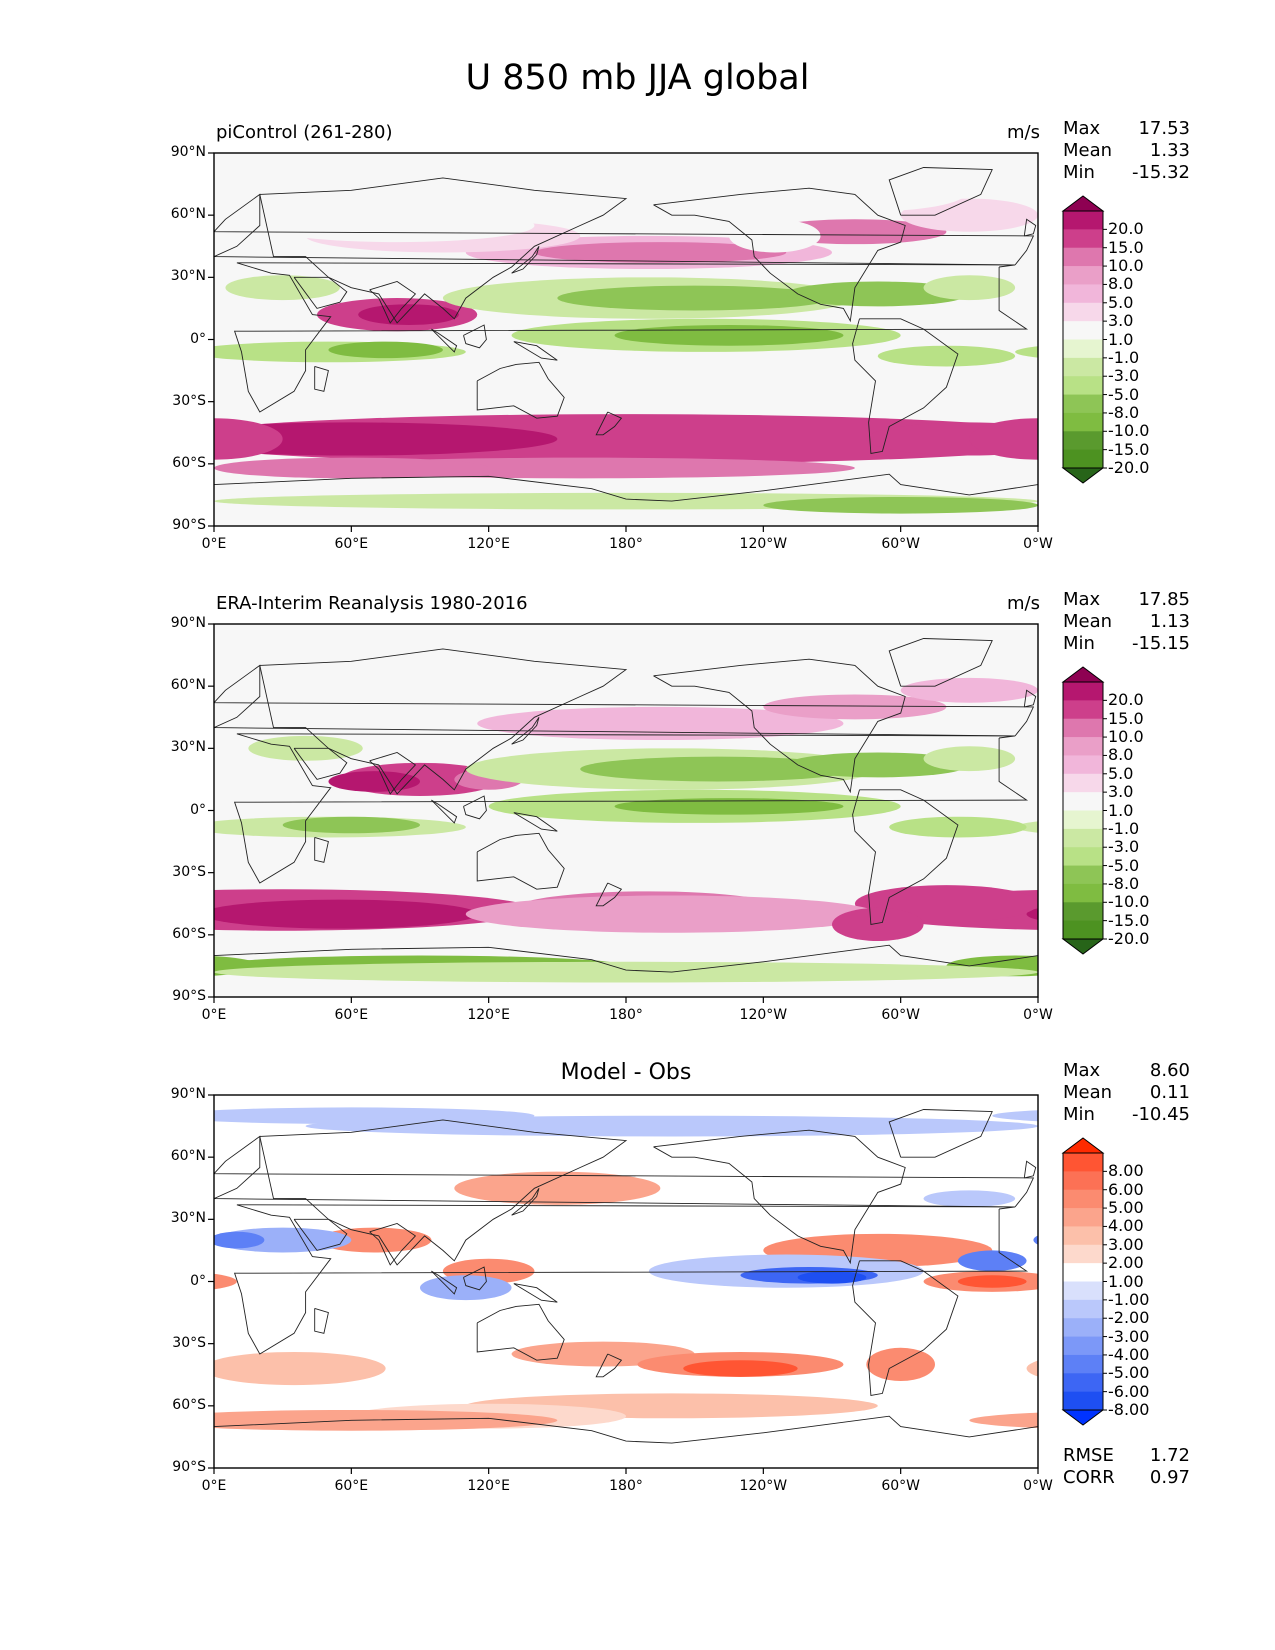  I want to click on colorbar-label: 6.00, so click(1126, 1189).